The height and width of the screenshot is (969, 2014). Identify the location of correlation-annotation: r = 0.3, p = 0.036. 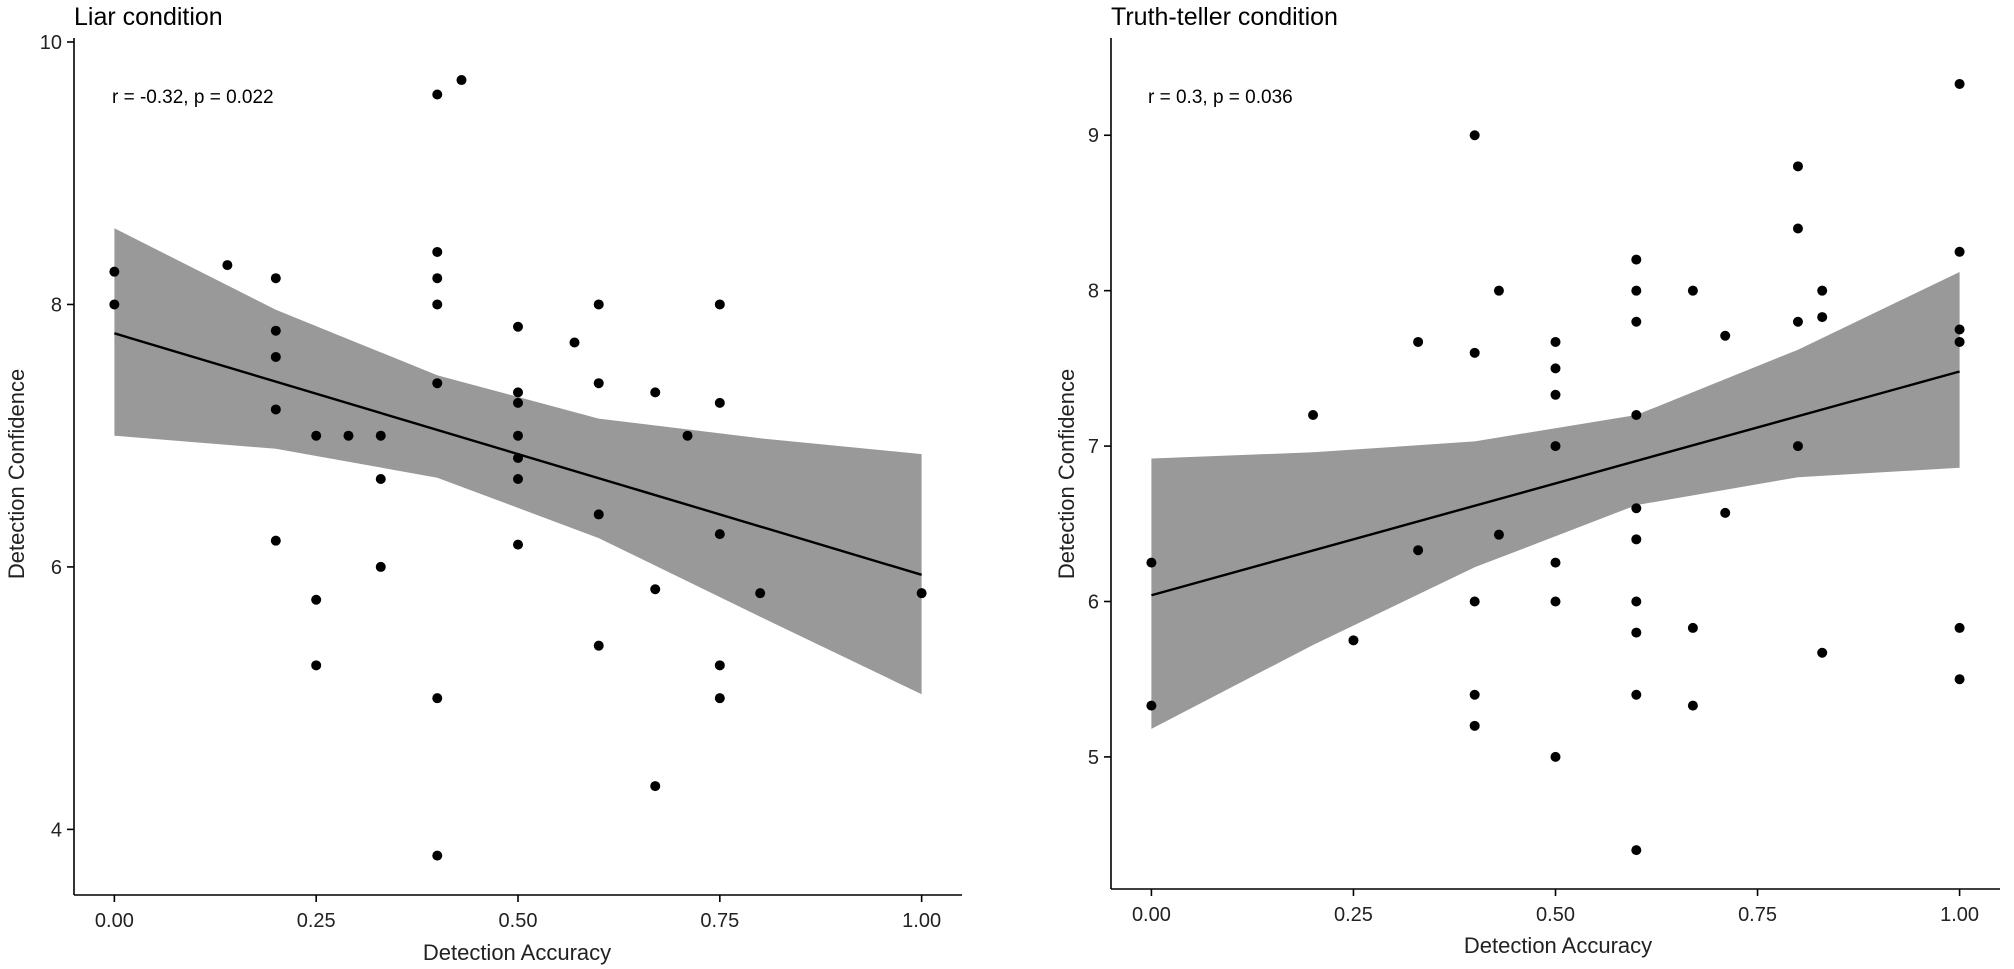
(1220, 97).